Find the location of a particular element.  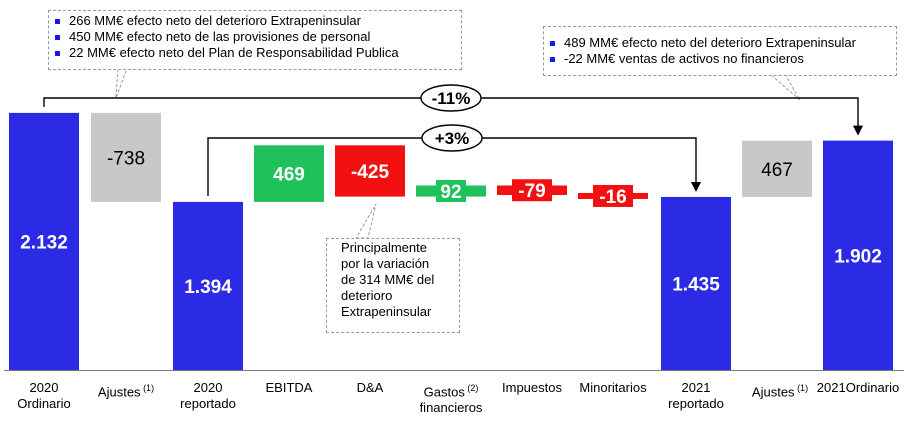

category-label: Impuestos is located at coordinates (532, 387).